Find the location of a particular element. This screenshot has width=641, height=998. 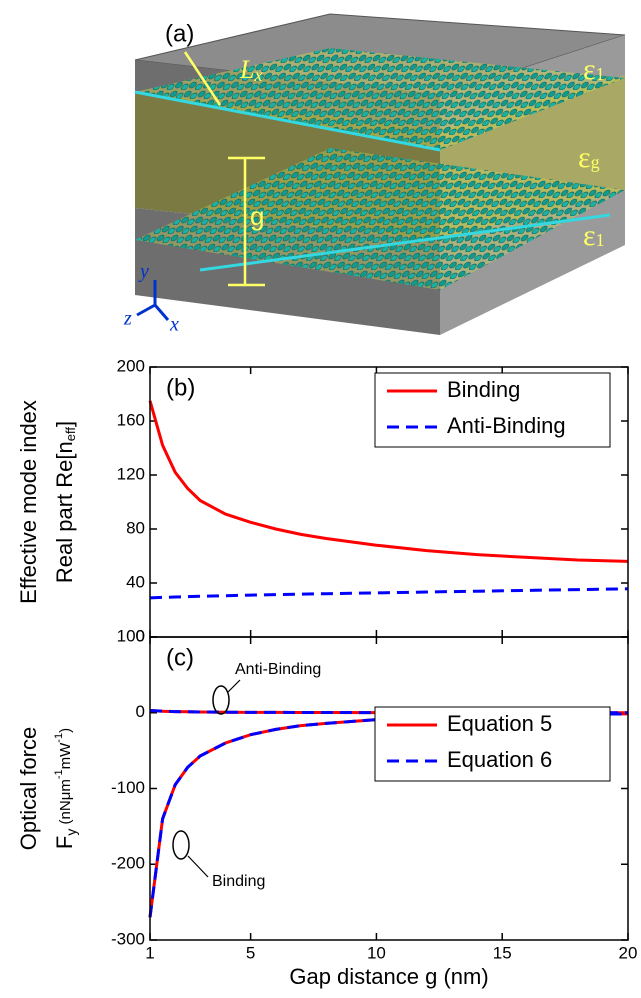

annotation: Binding is located at coordinates (238, 881).